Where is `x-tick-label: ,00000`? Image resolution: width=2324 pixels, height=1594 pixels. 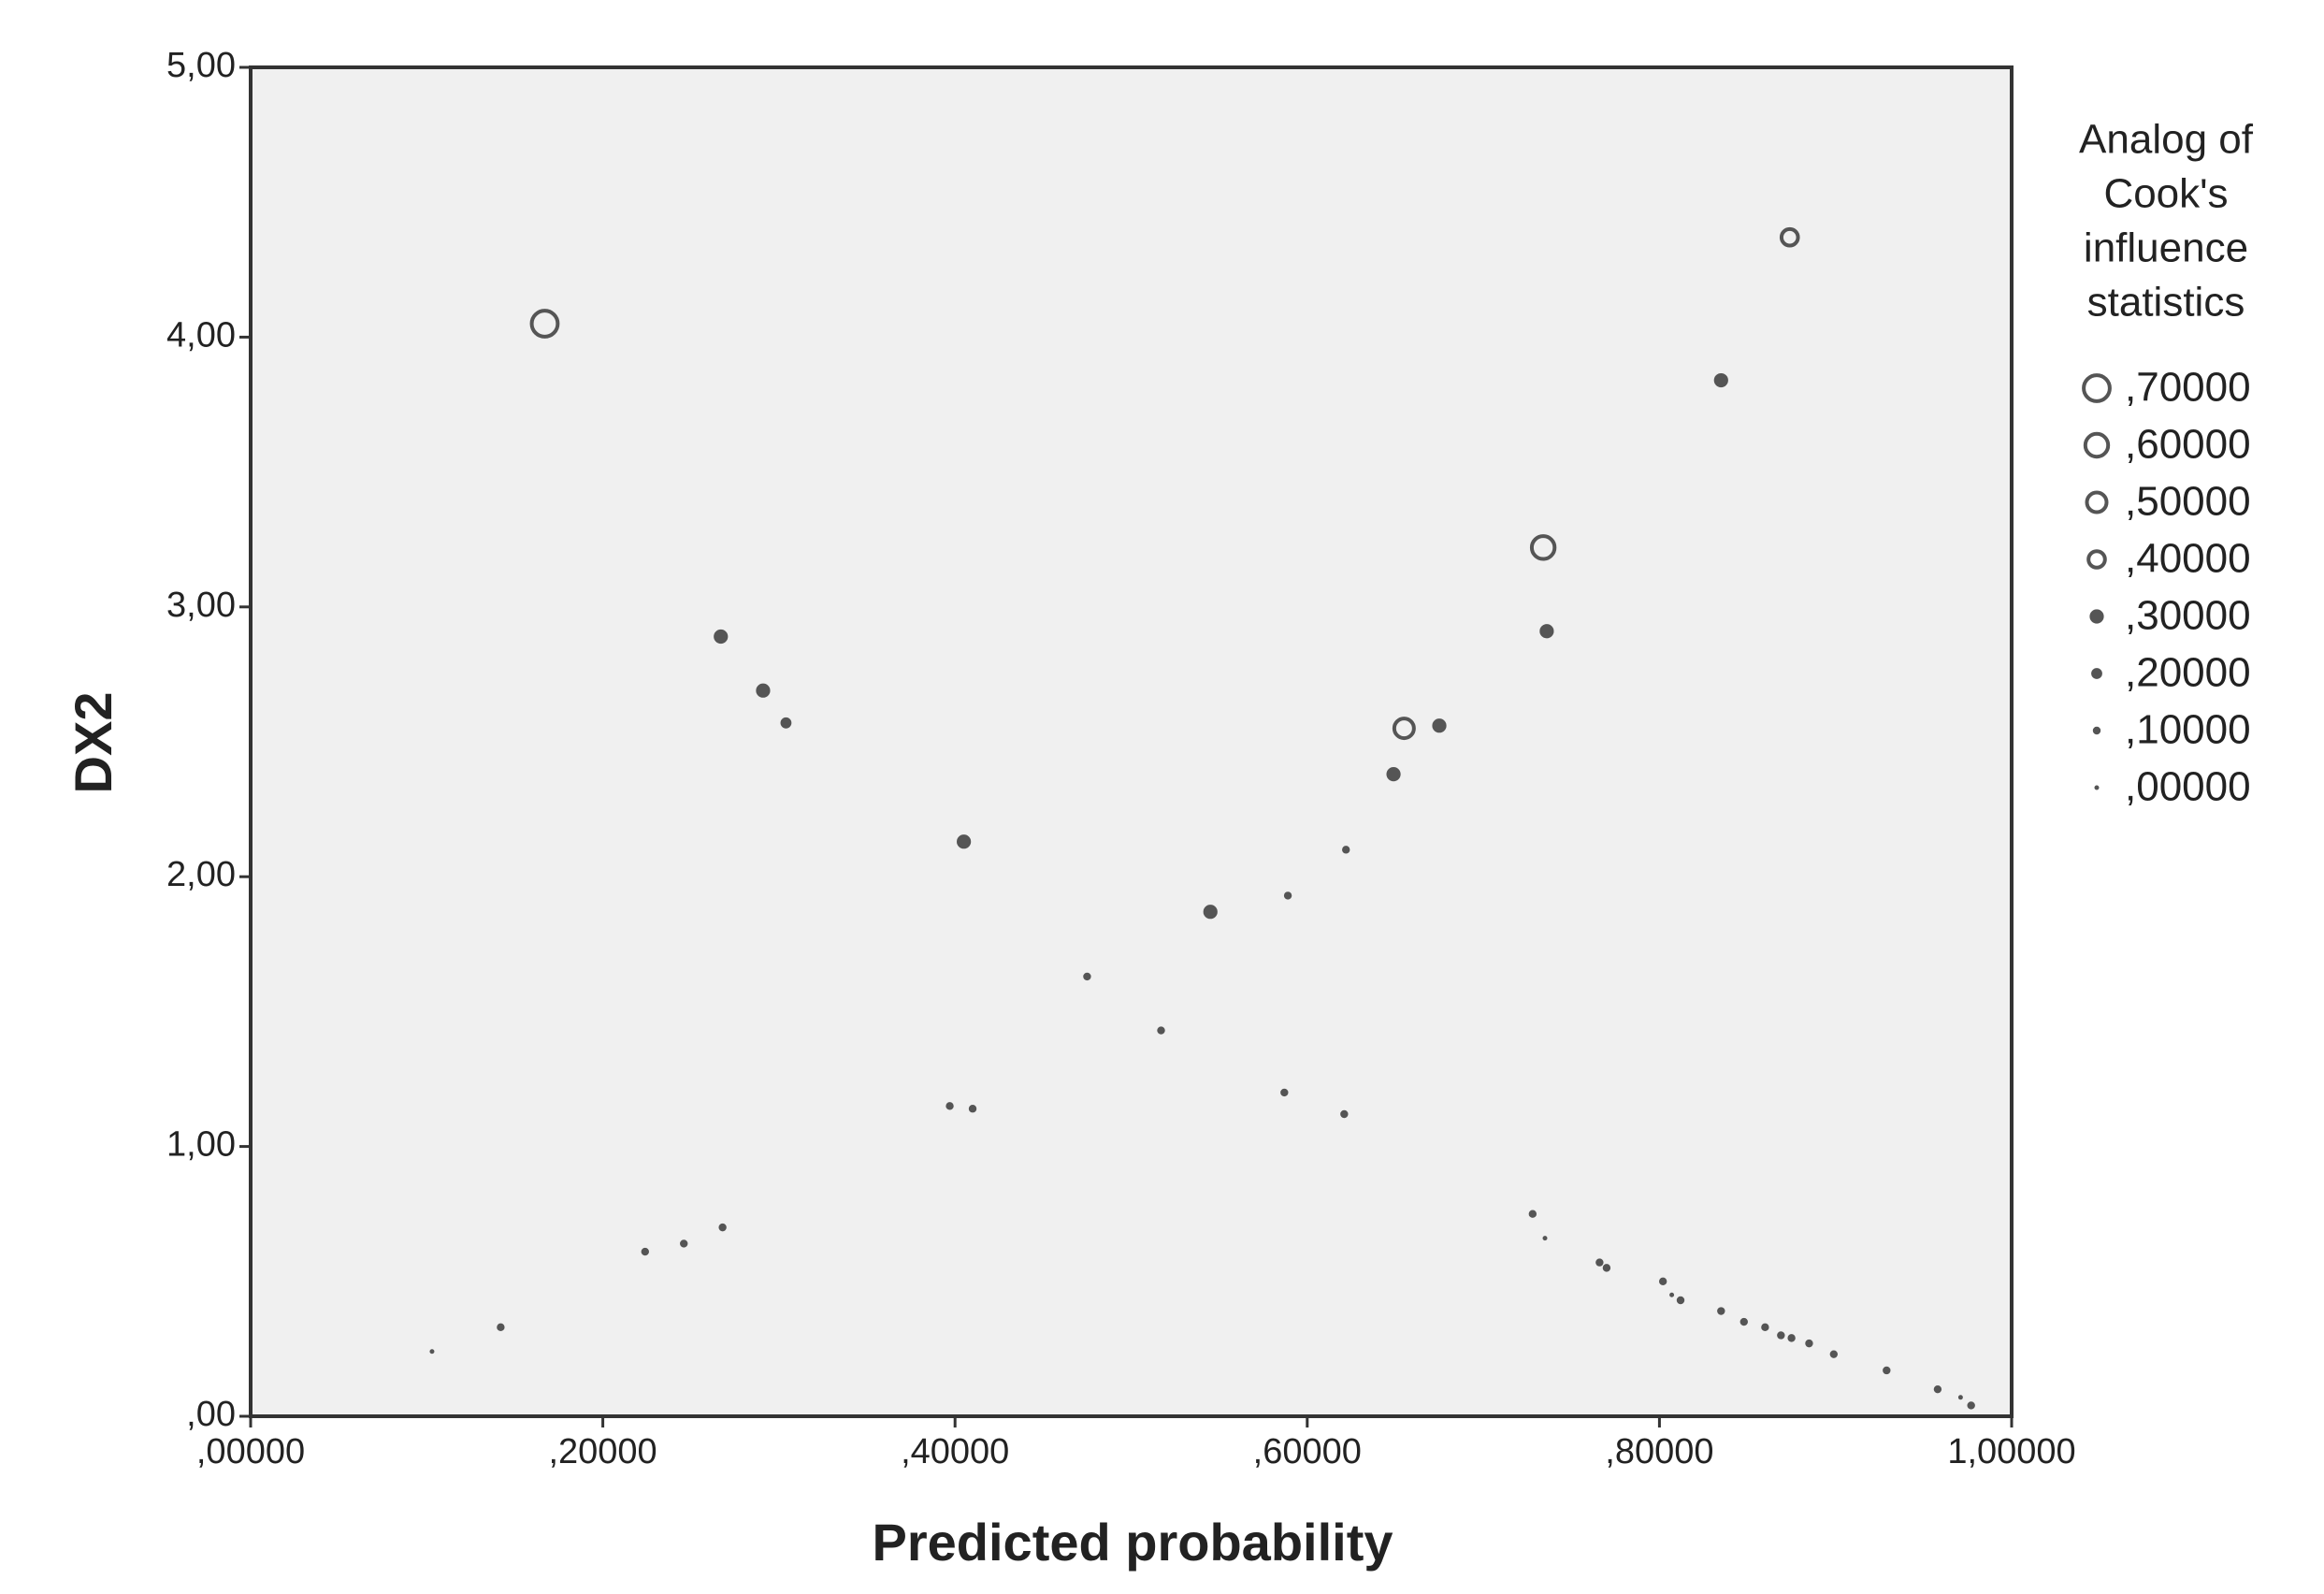 x-tick-label: ,00000 is located at coordinates (250, 1451).